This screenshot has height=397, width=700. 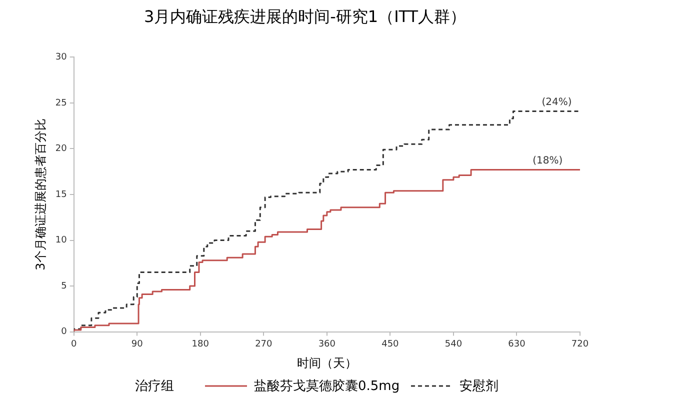 I want to click on y-tick-label: 30, so click(x=61, y=57).